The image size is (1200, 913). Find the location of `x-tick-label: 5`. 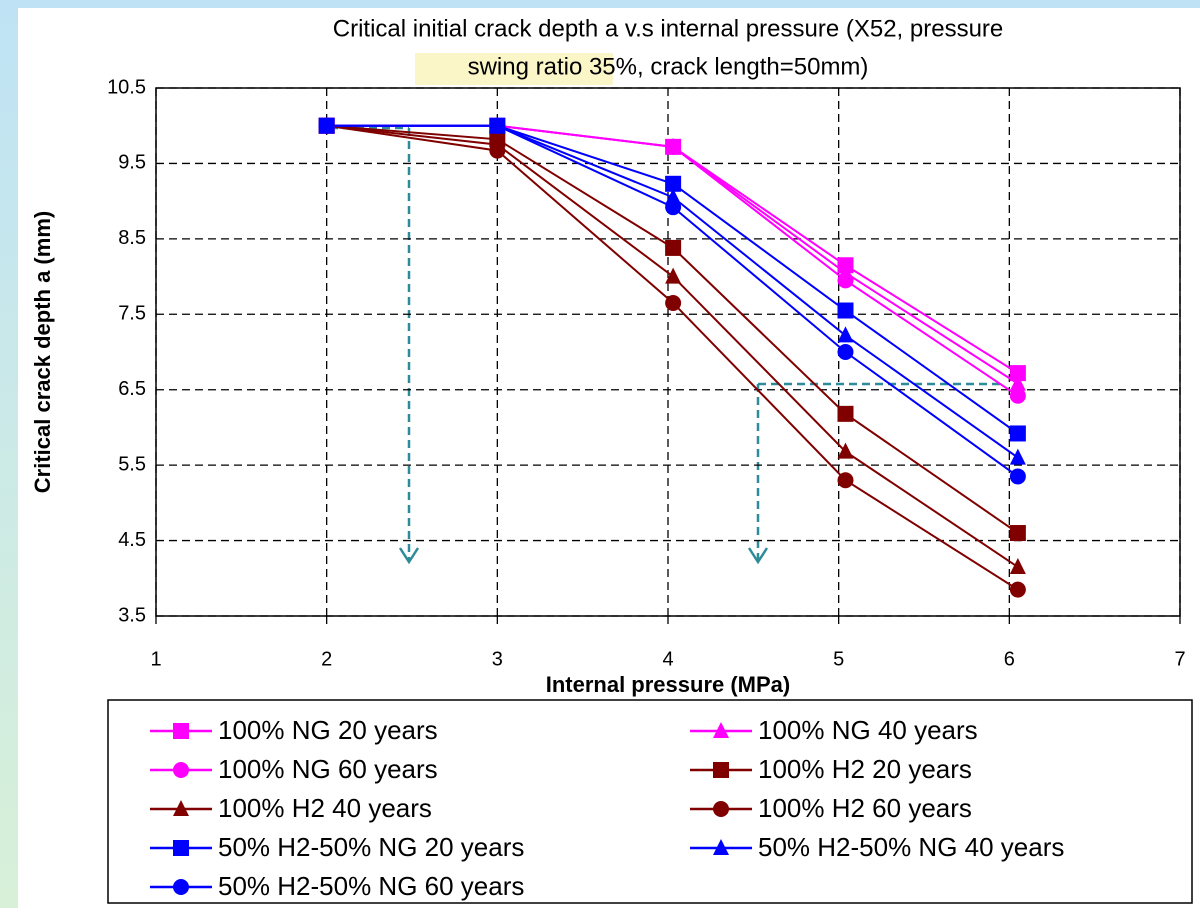

x-tick-label: 5 is located at coordinates (838, 659).